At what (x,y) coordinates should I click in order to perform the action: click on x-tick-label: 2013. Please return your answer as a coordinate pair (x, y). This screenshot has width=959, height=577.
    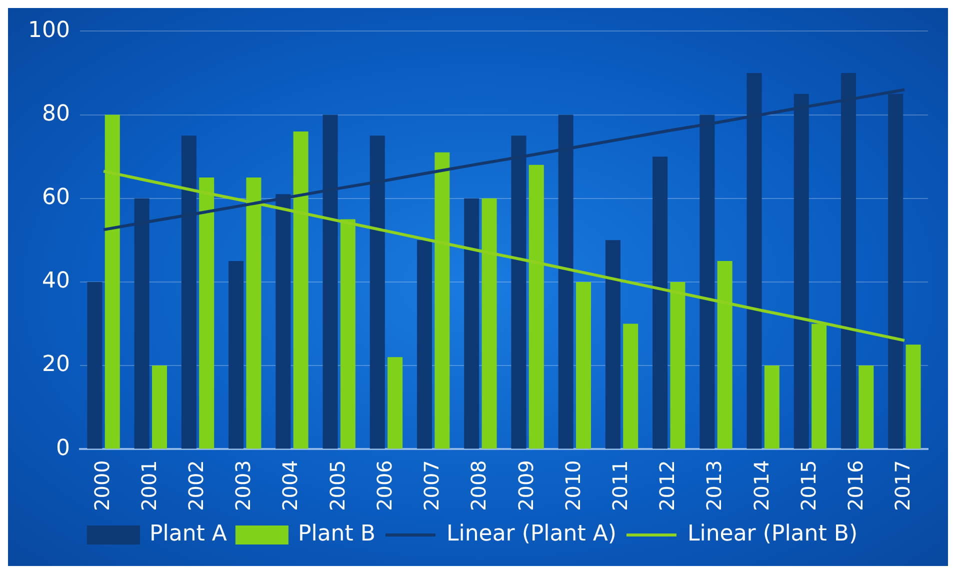
    Looking at the image, I should click on (714, 486).